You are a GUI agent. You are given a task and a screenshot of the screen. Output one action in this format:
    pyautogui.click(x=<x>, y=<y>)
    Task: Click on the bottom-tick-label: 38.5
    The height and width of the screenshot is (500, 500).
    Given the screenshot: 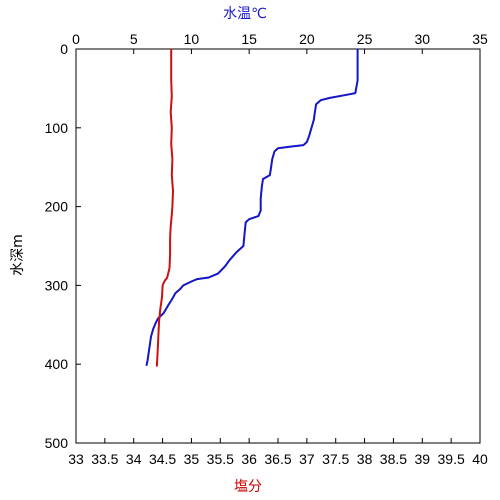 What is the action you would take?
    pyautogui.click(x=393, y=459)
    